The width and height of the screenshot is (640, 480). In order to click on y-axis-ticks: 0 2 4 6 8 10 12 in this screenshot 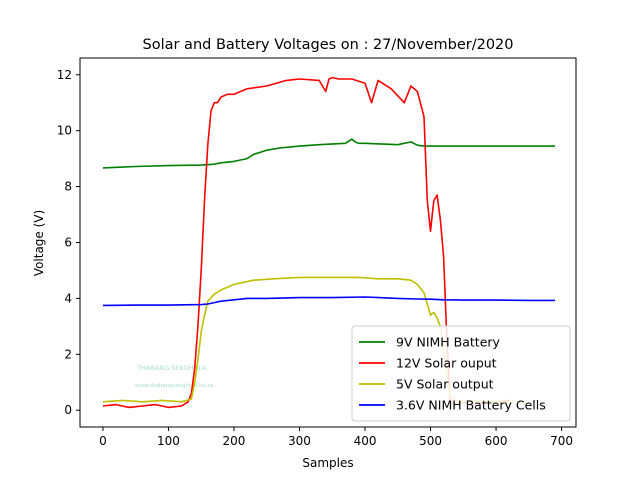, I will do `click(68, 242)`.